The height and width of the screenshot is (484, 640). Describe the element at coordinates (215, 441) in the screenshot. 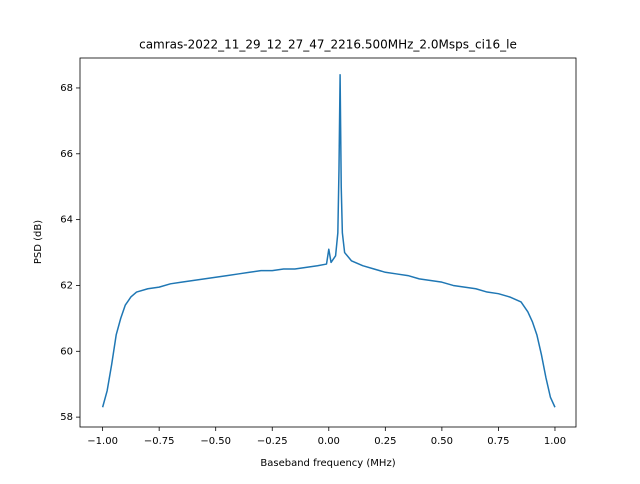

I see `x-tick-label: −0.50` at that location.